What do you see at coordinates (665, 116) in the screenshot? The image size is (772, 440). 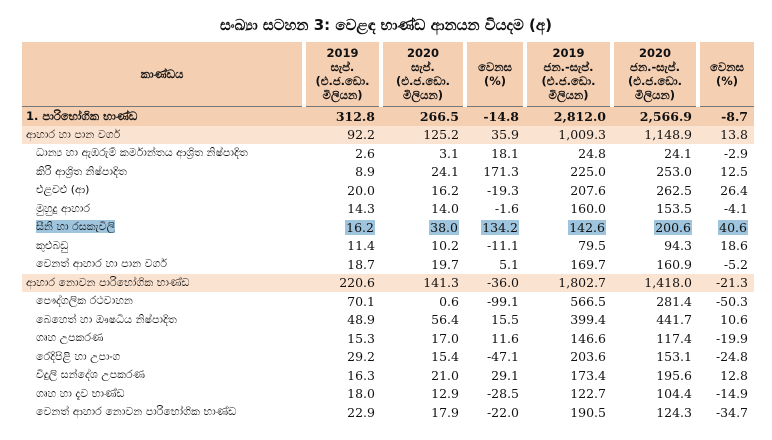 I see `cell-value-text: 2,566.9` at bounding box center [665, 116].